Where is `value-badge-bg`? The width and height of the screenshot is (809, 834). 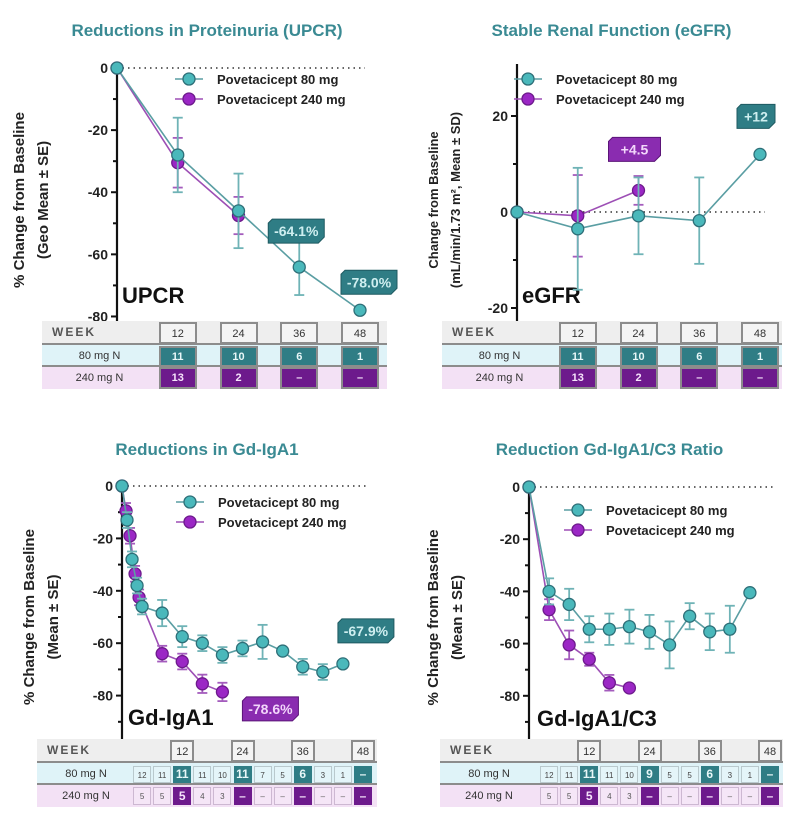 value-badge-bg is located at coordinates (756, 116).